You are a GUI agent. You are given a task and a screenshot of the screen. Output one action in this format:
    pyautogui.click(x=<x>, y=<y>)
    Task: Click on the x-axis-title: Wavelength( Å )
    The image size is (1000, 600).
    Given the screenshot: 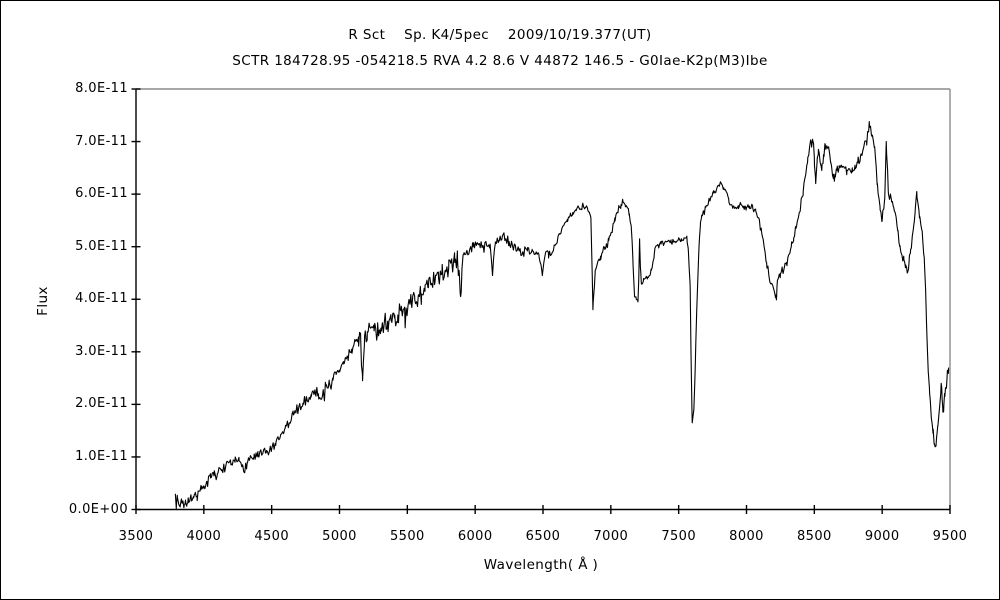 What is the action you would take?
    pyautogui.click(x=541, y=565)
    